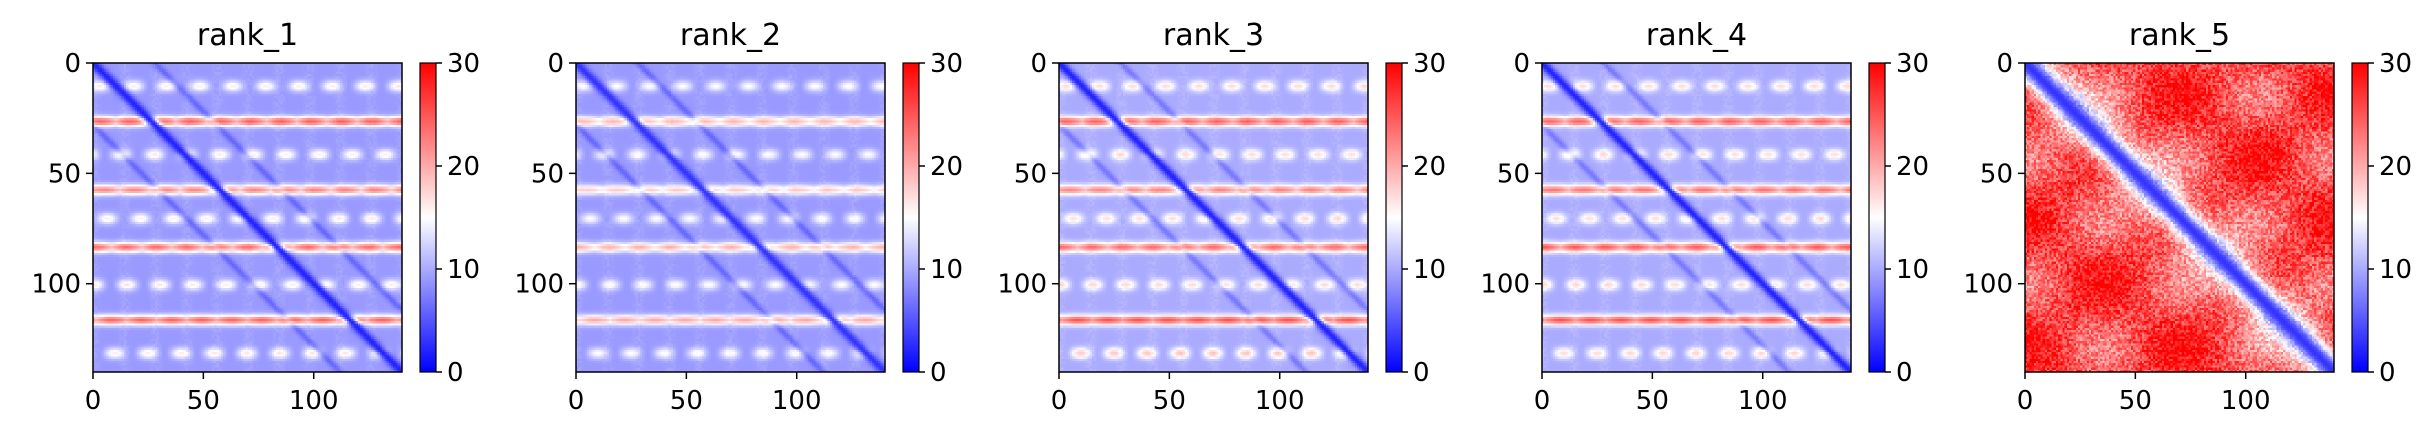  What do you see at coordinates (2179, 35) in the screenshot?
I see `panel-title: rank_5` at bounding box center [2179, 35].